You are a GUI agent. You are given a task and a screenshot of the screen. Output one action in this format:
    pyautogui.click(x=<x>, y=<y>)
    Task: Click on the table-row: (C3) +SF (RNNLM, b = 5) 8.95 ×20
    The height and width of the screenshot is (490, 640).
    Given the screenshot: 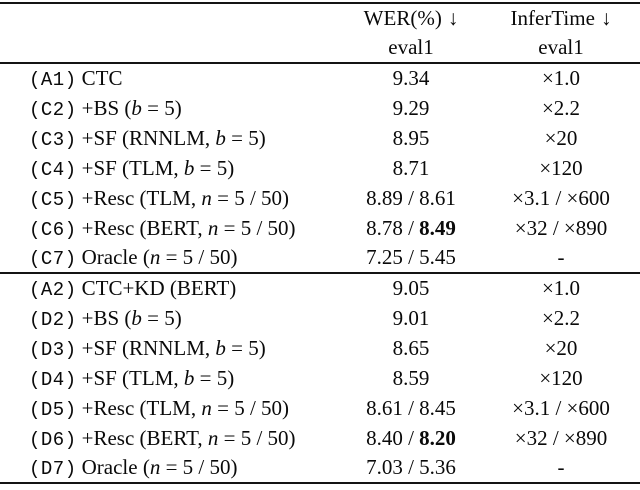 What is the action you would take?
    pyautogui.click(x=320, y=138)
    